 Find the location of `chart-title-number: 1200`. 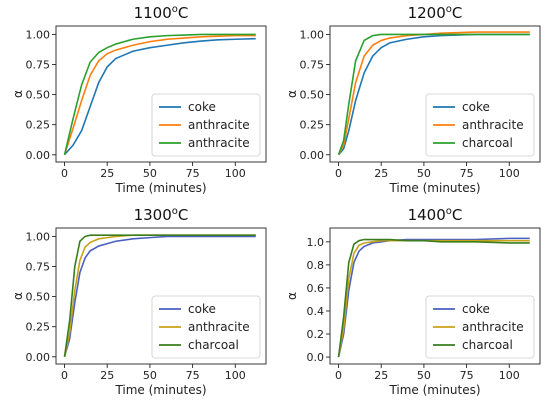

chart-title-number: 1200 is located at coordinates (427, 13).